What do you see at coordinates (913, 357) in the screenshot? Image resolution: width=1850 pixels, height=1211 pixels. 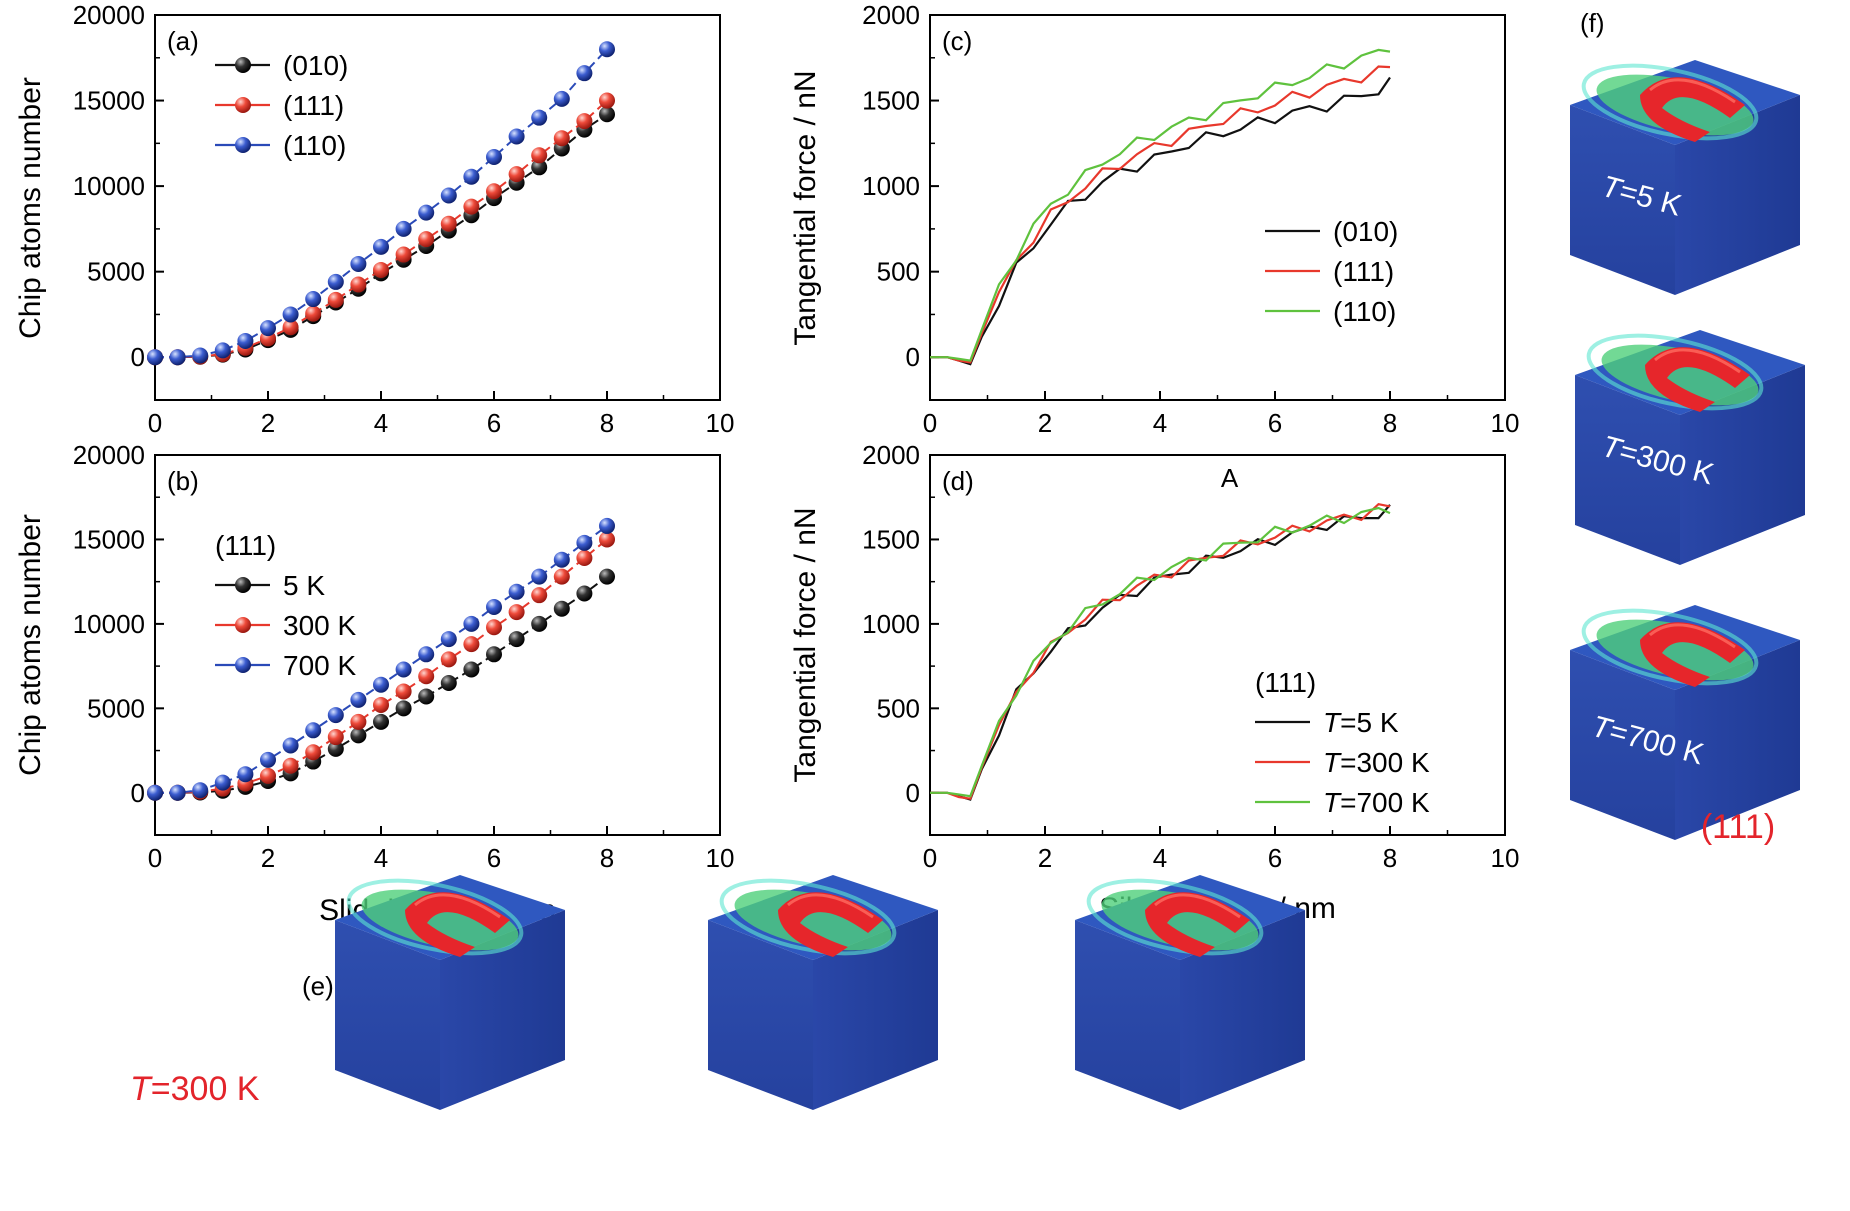 I see `y-tick-label: 0` at bounding box center [913, 357].